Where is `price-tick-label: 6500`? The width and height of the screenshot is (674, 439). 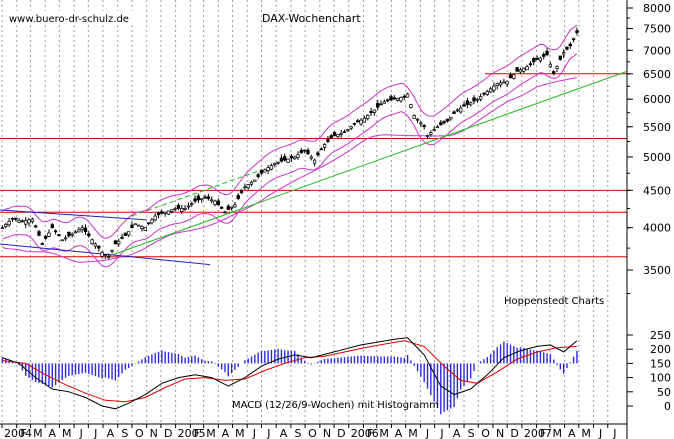 price-tick-label: 6500 is located at coordinates (657, 74).